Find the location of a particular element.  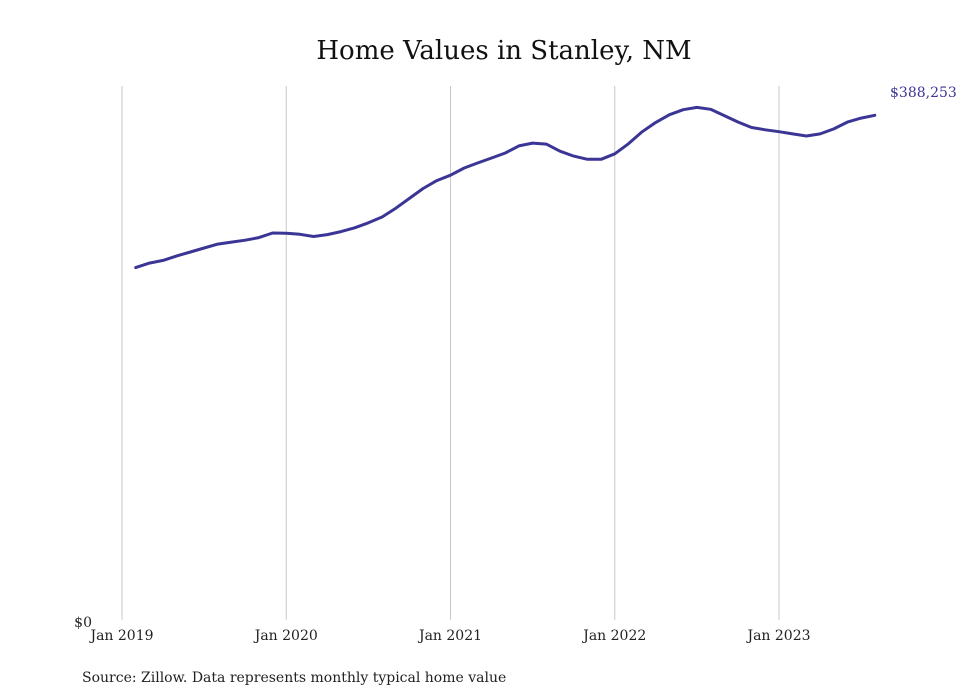

x-tick-label-jan-2021: Jan 2021 is located at coordinates (449, 636).